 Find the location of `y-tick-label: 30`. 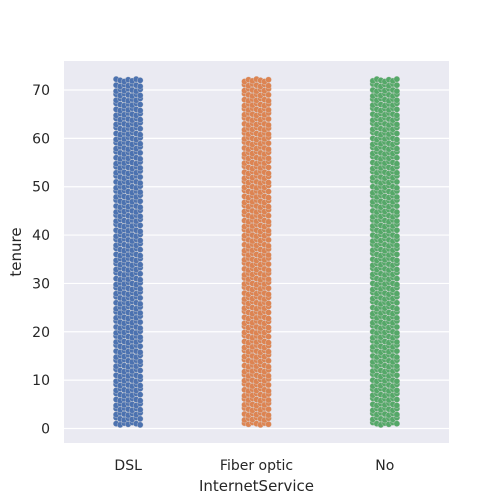

y-tick-label: 30 is located at coordinates (41, 284).